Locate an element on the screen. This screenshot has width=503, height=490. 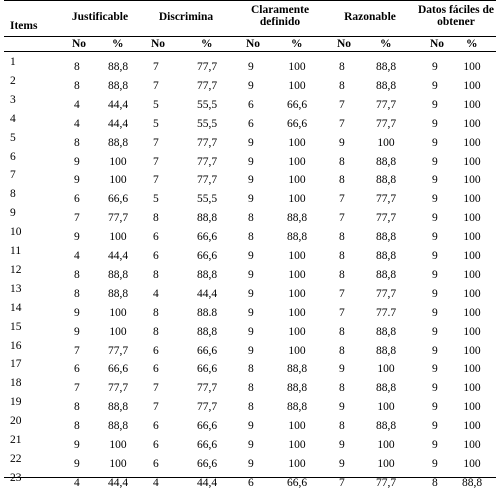
item-number: 8 is located at coordinates (13, 194).